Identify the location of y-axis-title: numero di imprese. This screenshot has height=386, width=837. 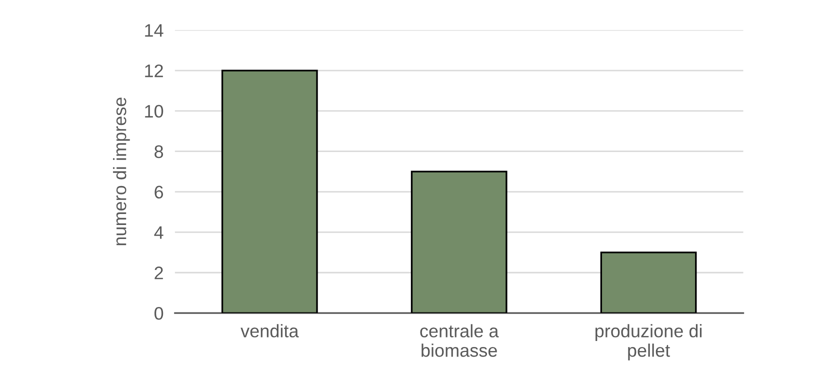
(121, 172).